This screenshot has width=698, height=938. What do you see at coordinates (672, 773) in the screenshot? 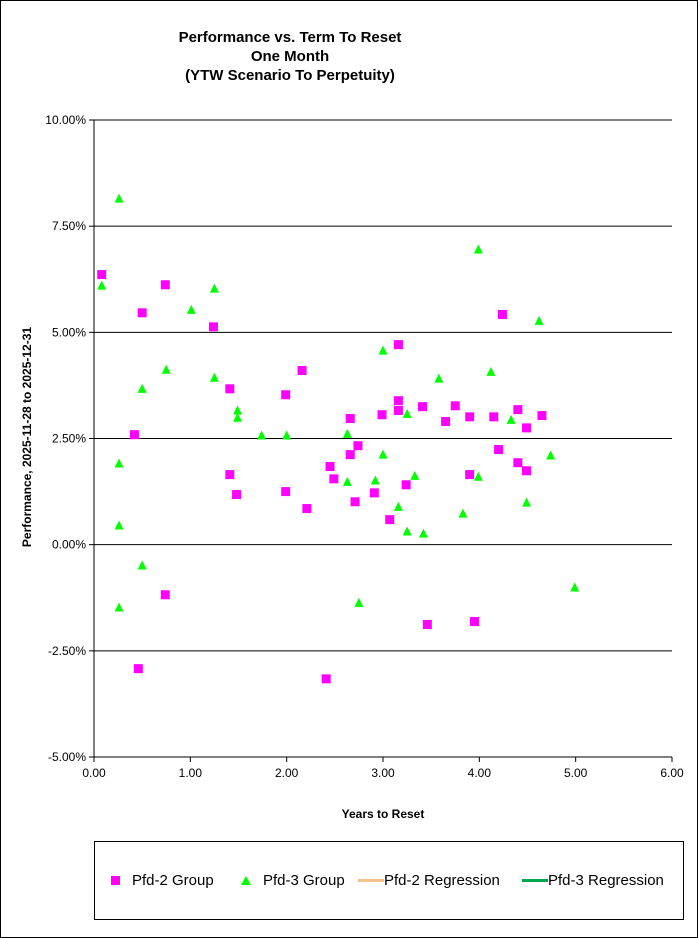
I see `x-tick-label: 6.00` at bounding box center [672, 773].